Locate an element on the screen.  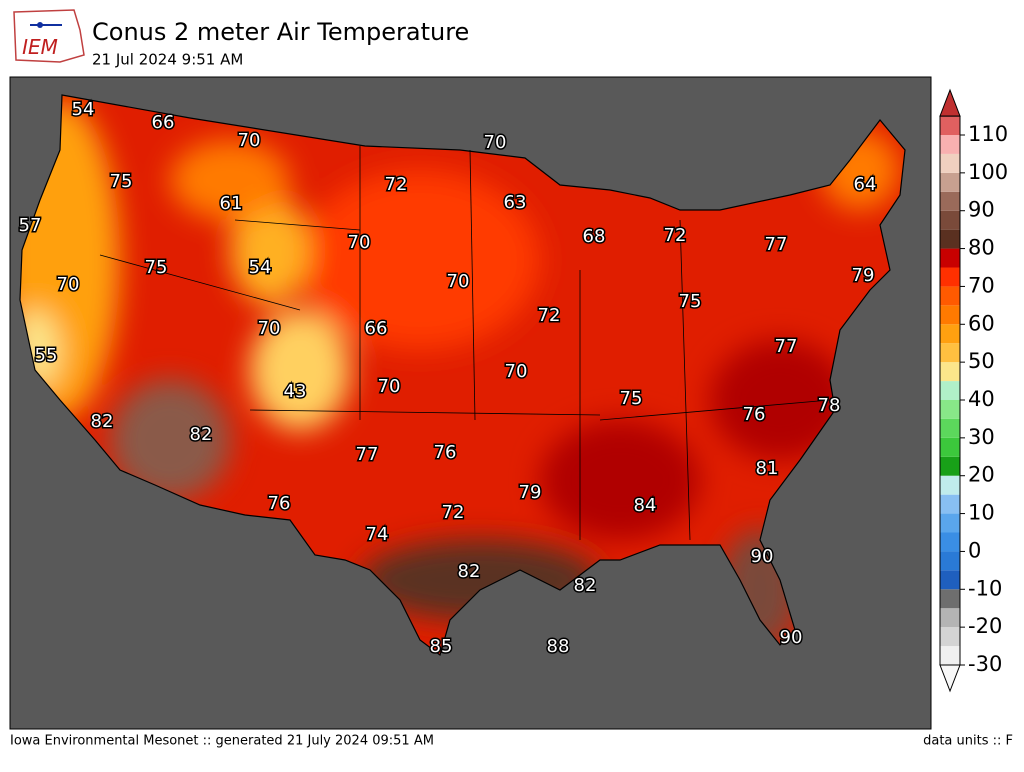
station-label: 55 is located at coordinates (46, 355).